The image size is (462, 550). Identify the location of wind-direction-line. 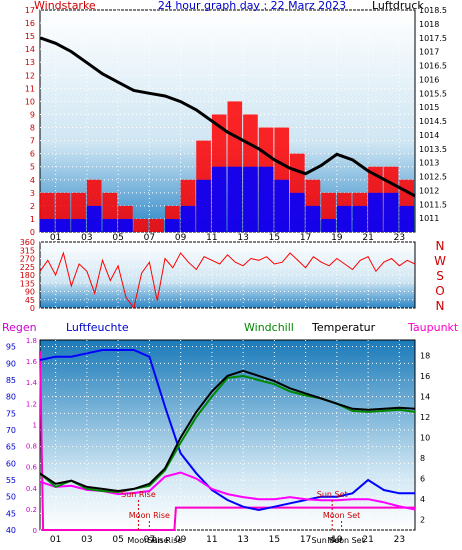
(227, 280).